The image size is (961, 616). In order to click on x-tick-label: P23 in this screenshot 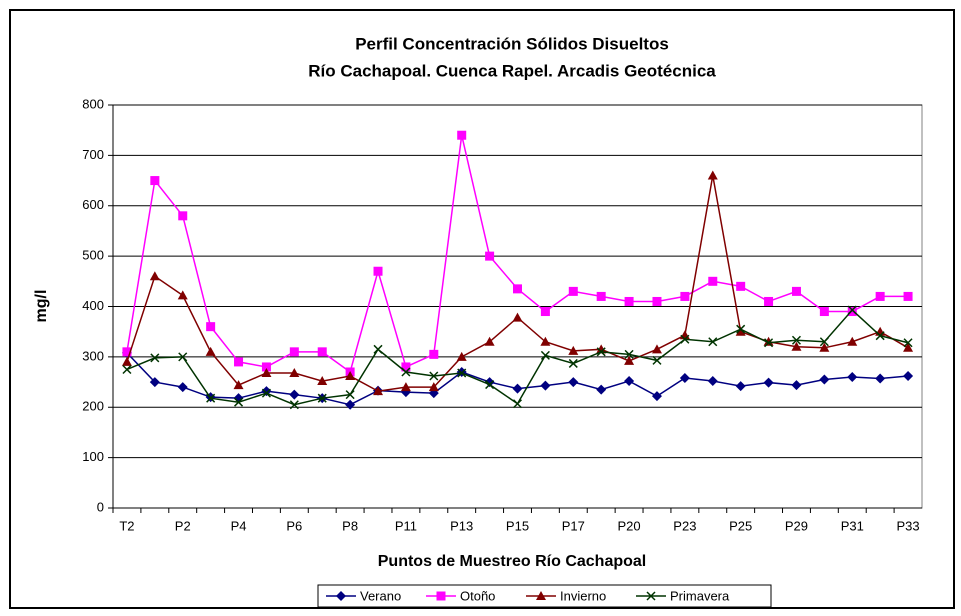, I will do `click(684, 525)`.